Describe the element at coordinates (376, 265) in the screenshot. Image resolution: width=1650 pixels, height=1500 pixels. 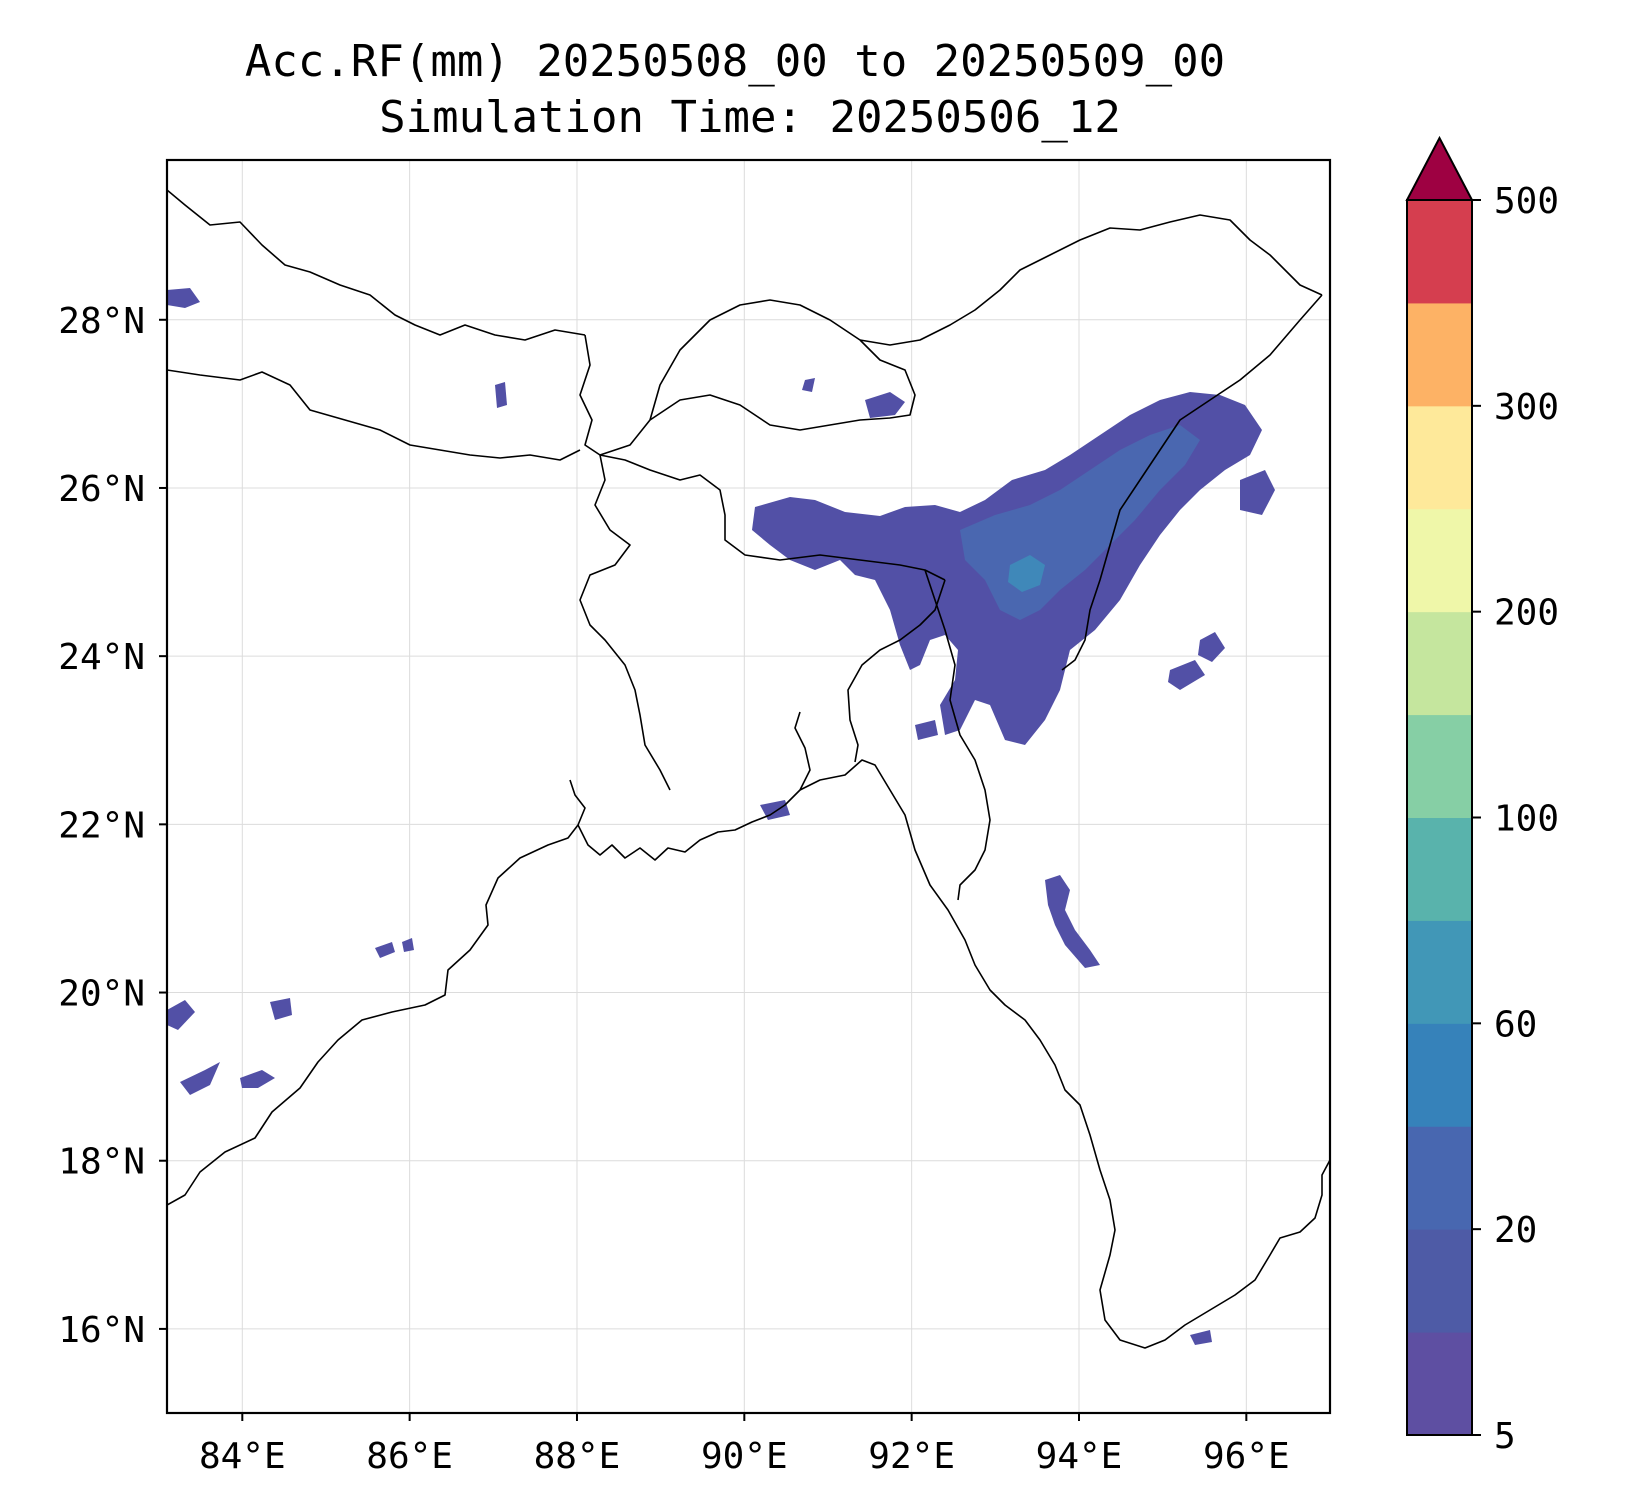
I see `border-nepal` at that location.